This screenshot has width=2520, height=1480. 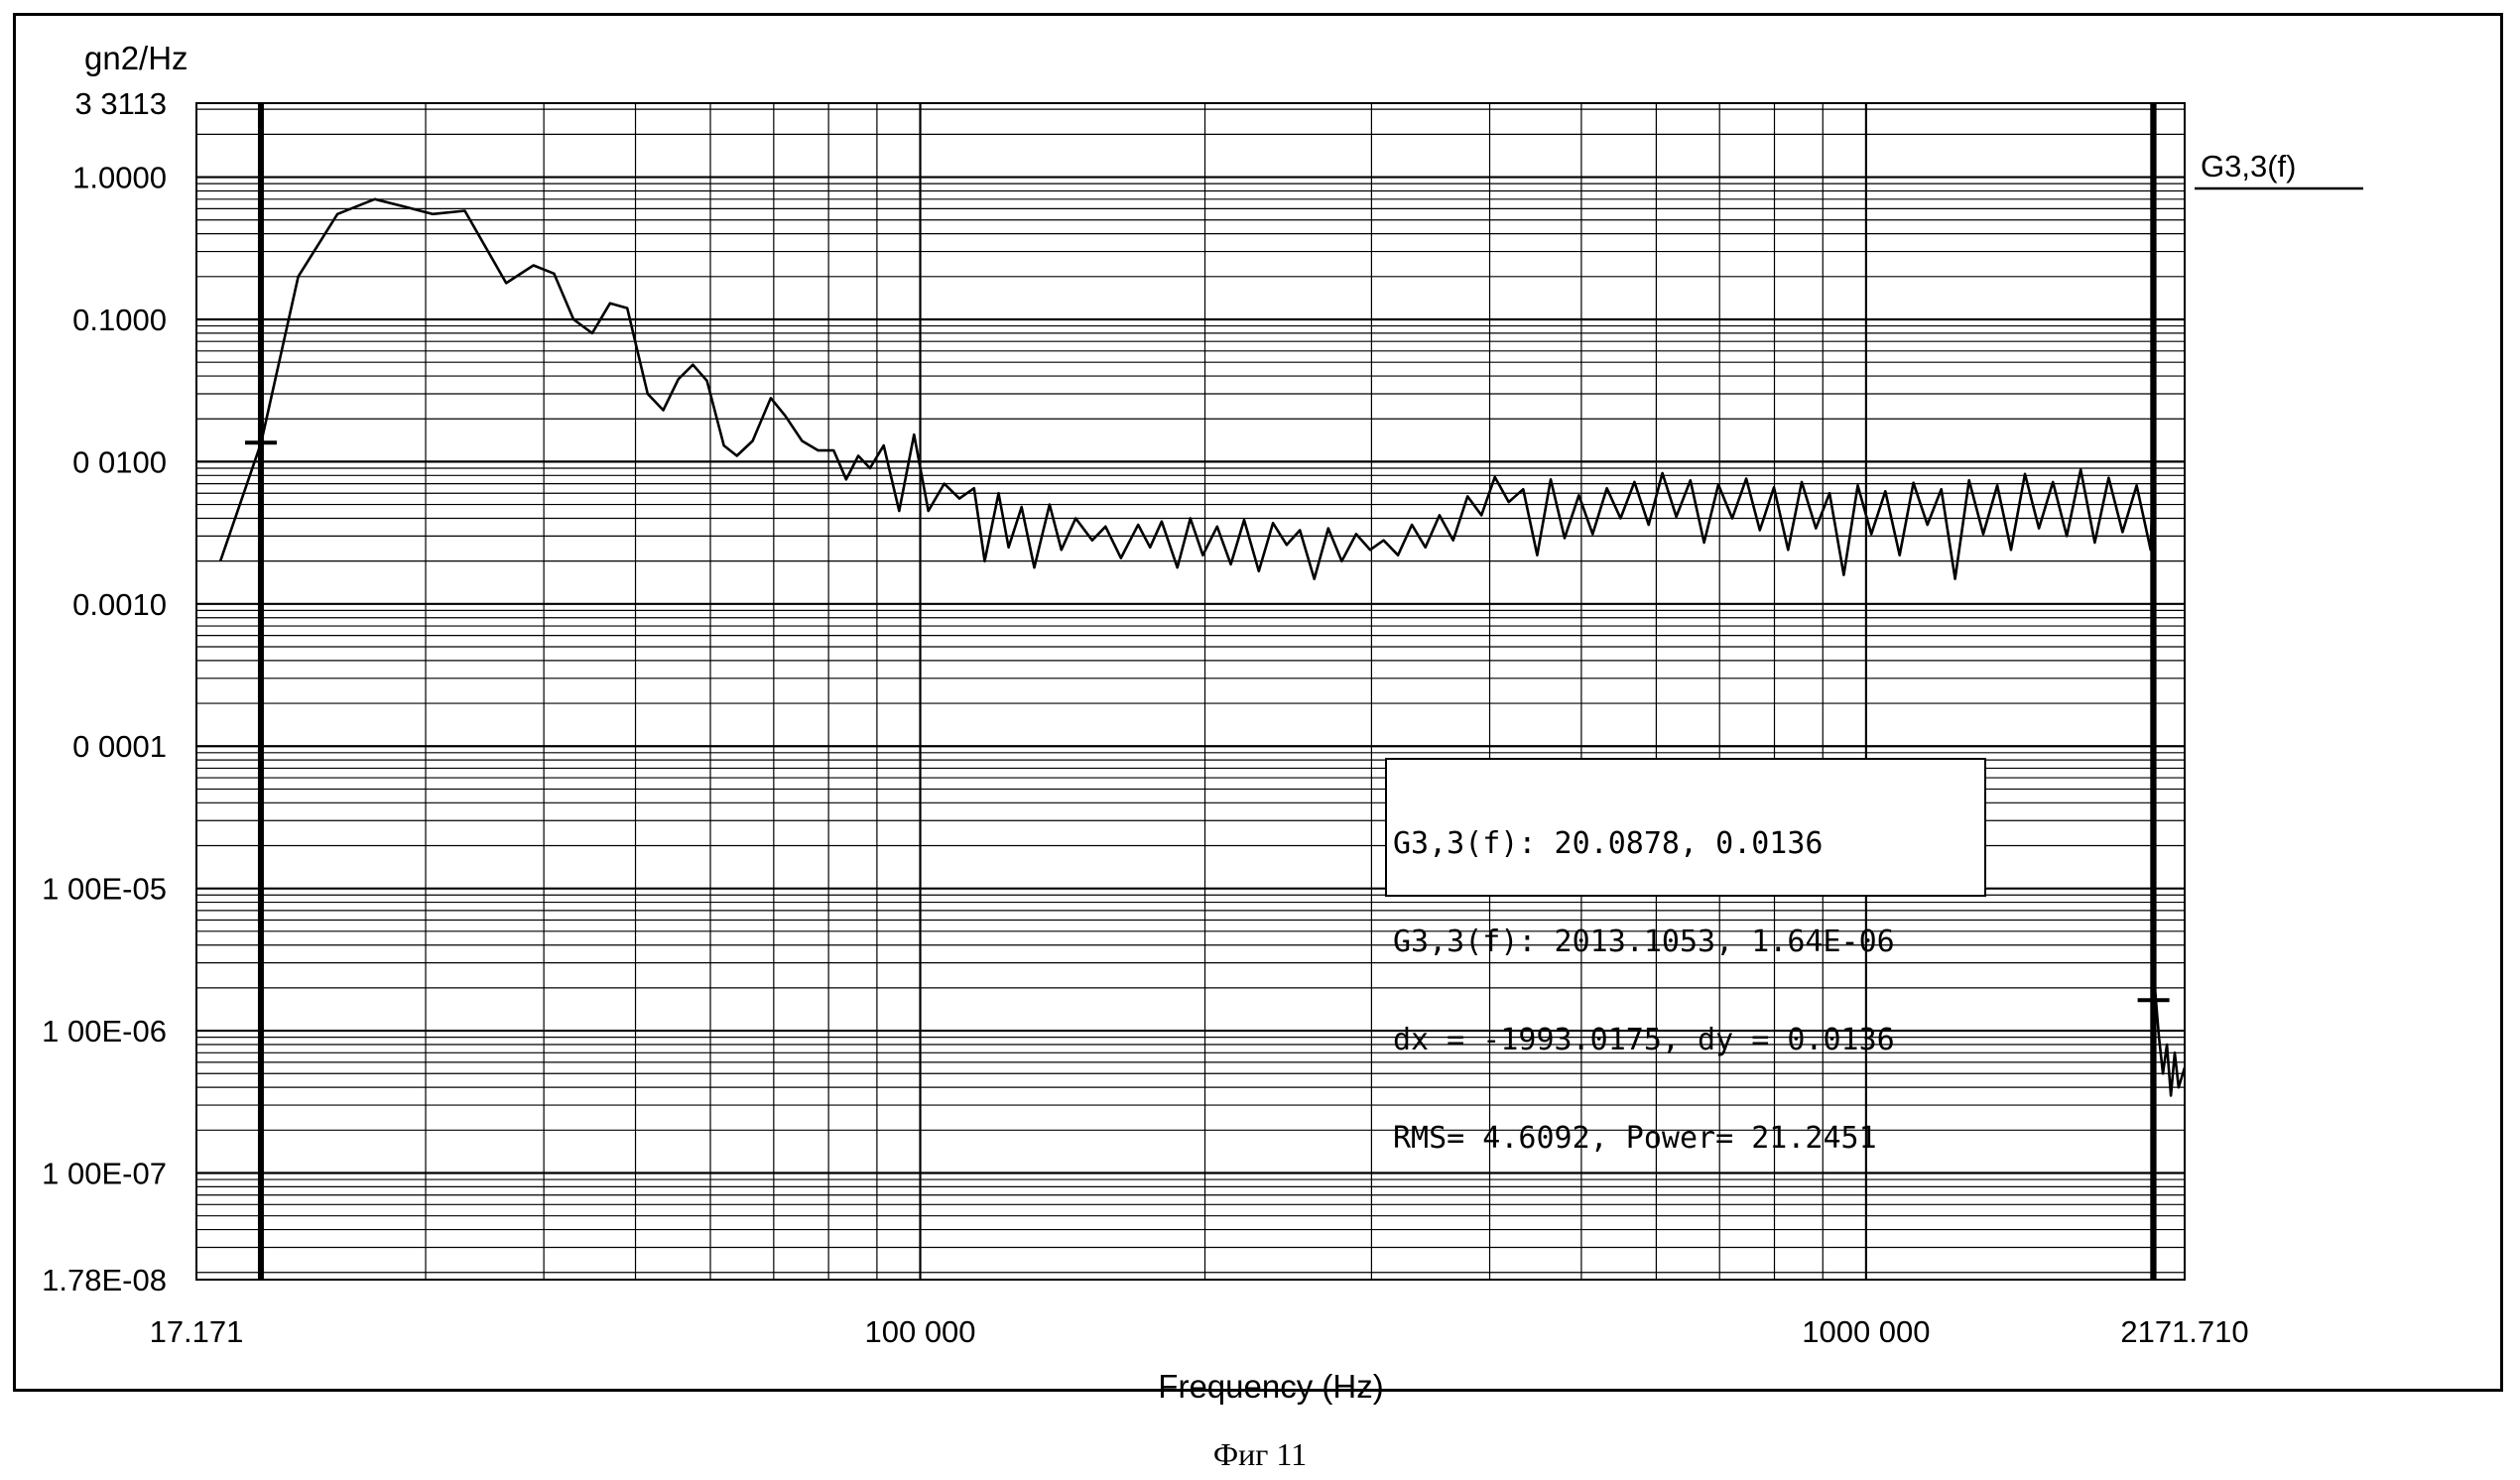 I want to click on readout-line-2: G3,3(f): 2013.1053, 1.64E-06, so click(x=1685, y=941).